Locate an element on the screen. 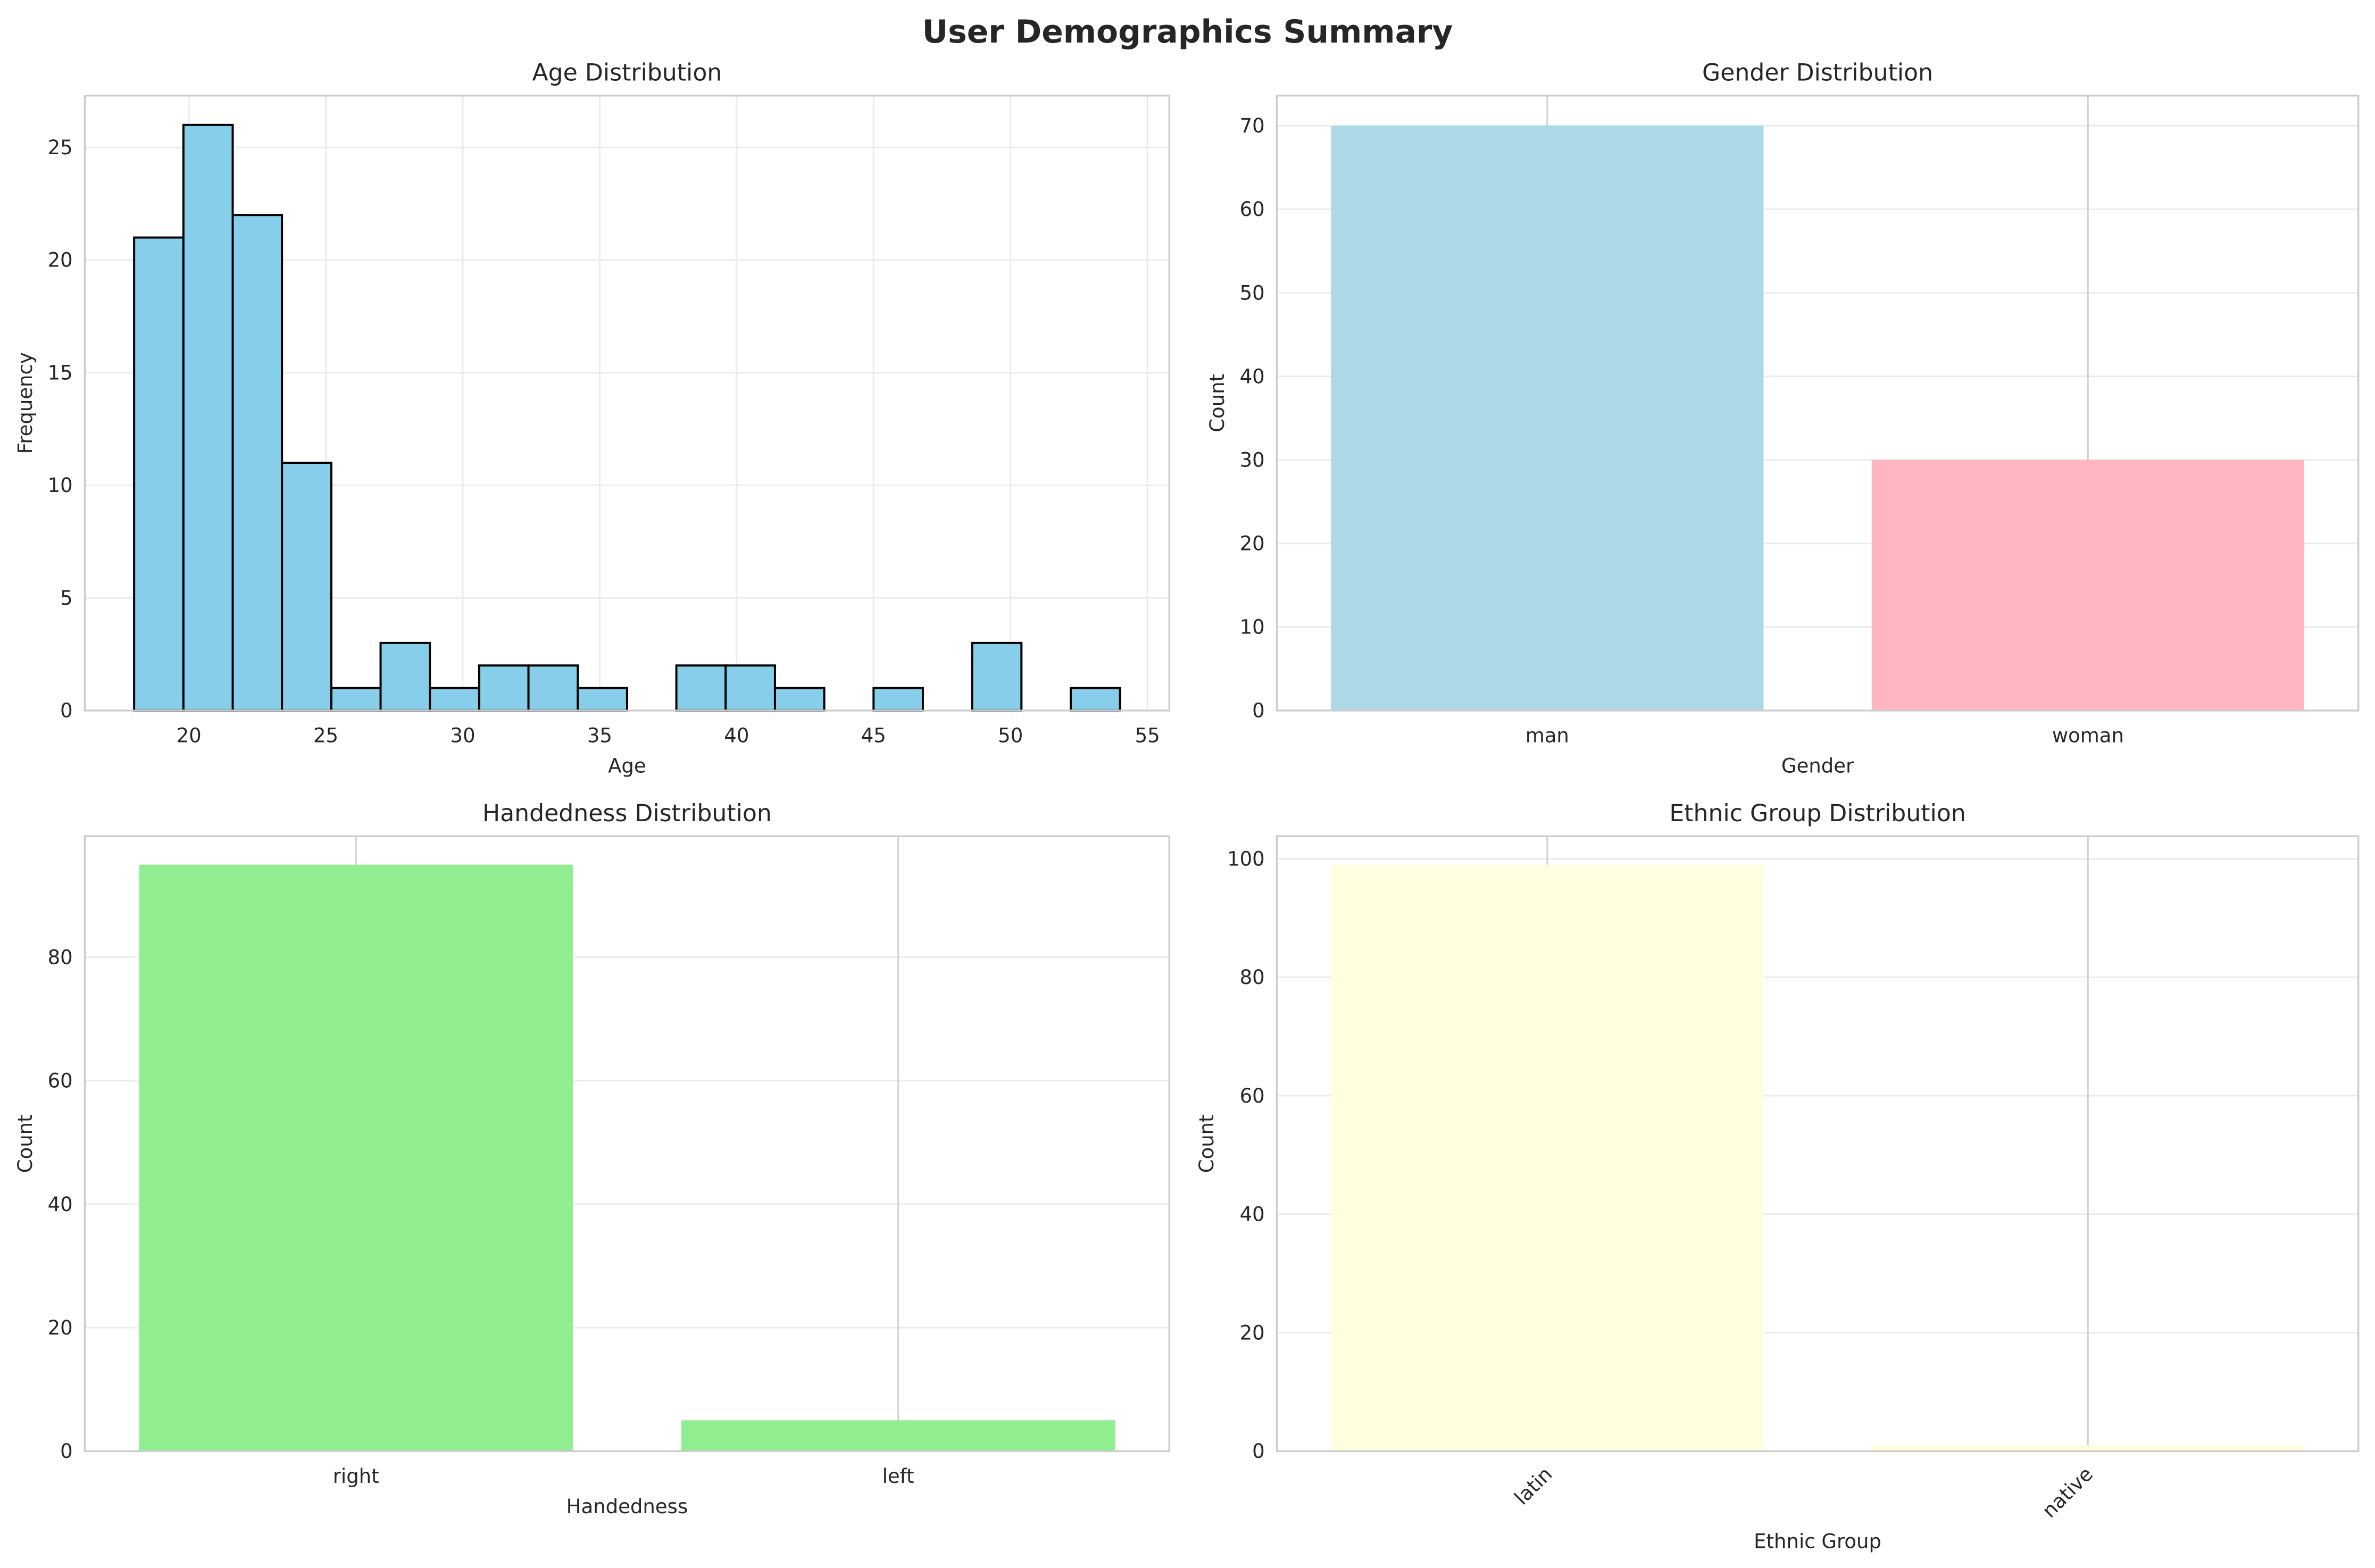  x-axis-label: Ethnic Group is located at coordinates (1817, 1541).